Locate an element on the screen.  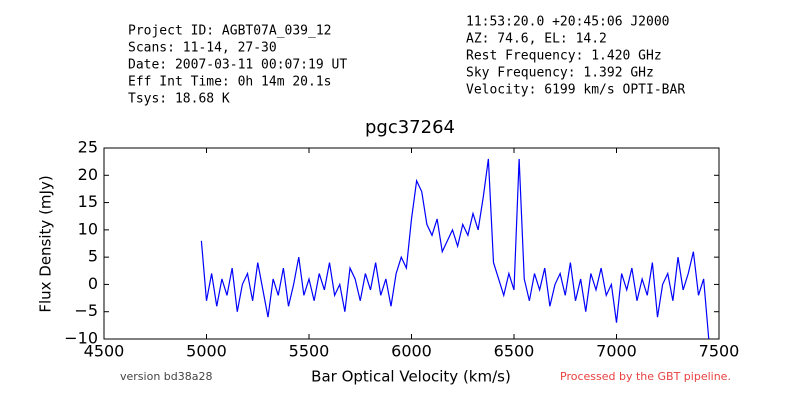
x-axis-label: Bar Optical Velocity (km/s) is located at coordinates (411, 377).